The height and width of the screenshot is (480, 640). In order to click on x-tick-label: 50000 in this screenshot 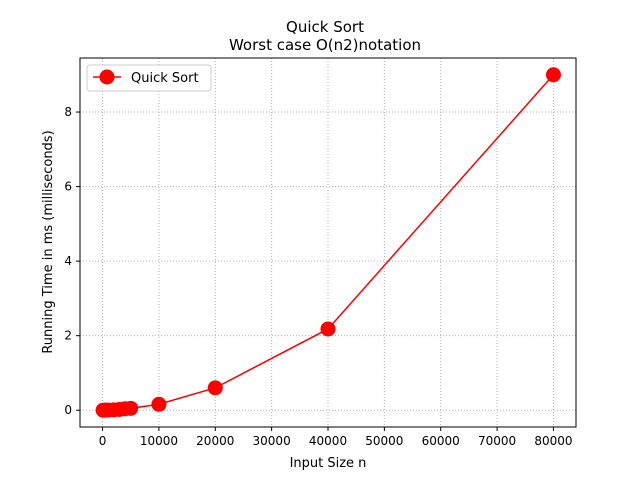, I will do `click(384, 441)`.